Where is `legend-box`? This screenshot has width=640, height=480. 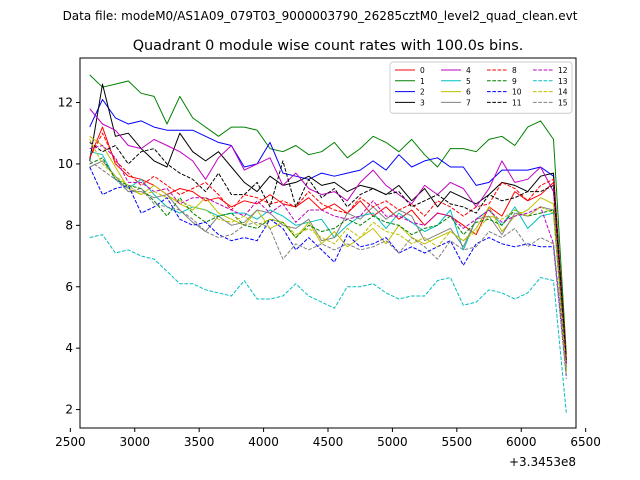 legend-box is located at coordinates (481, 87).